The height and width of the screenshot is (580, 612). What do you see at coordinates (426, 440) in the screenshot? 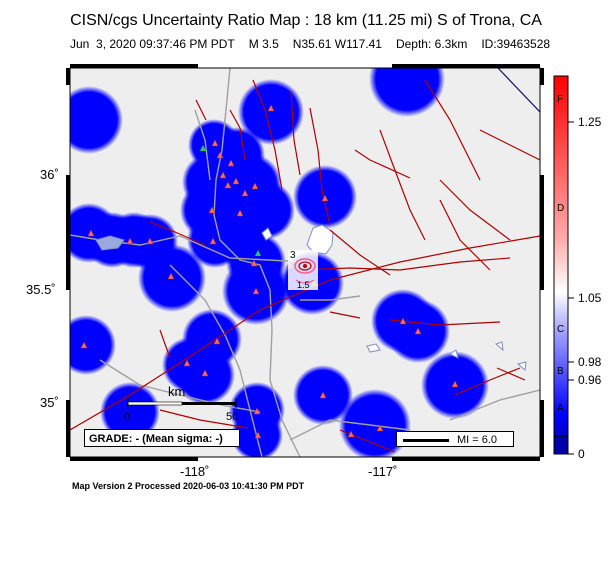
I see `mi-legend-line` at bounding box center [426, 440].